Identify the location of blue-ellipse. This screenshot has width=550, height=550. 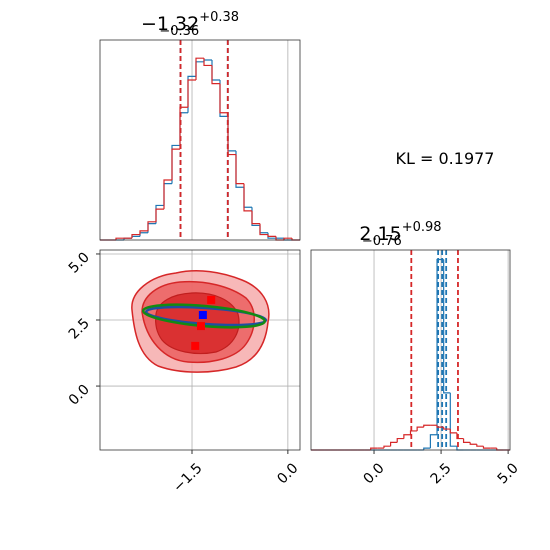
(206, 316).